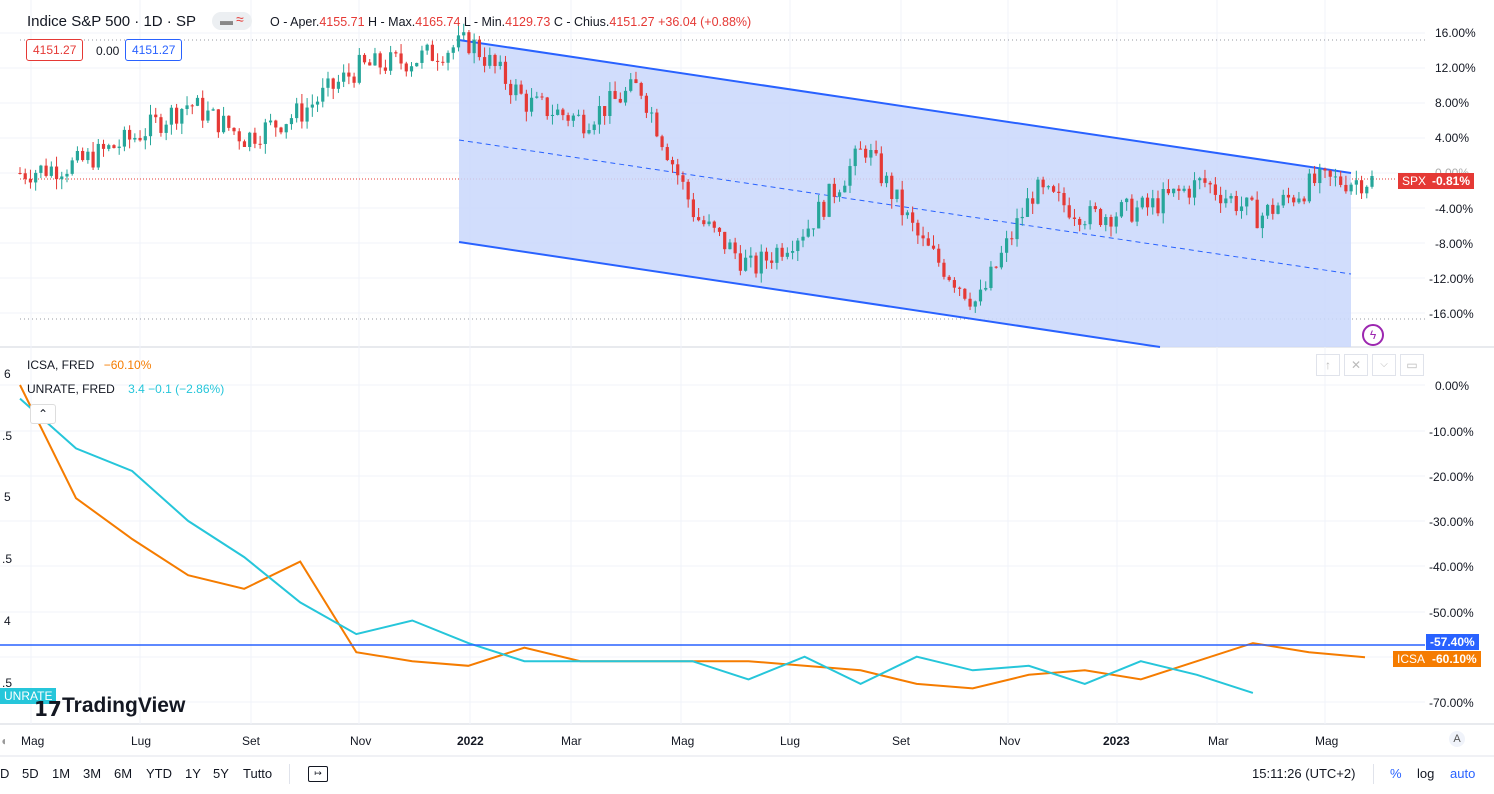 The height and width of the screenshot is (794, 1494). Describe the element at coordinates (127, 365) in the screenshot. I see `legend-icsa-value: −60.10%` at that location.